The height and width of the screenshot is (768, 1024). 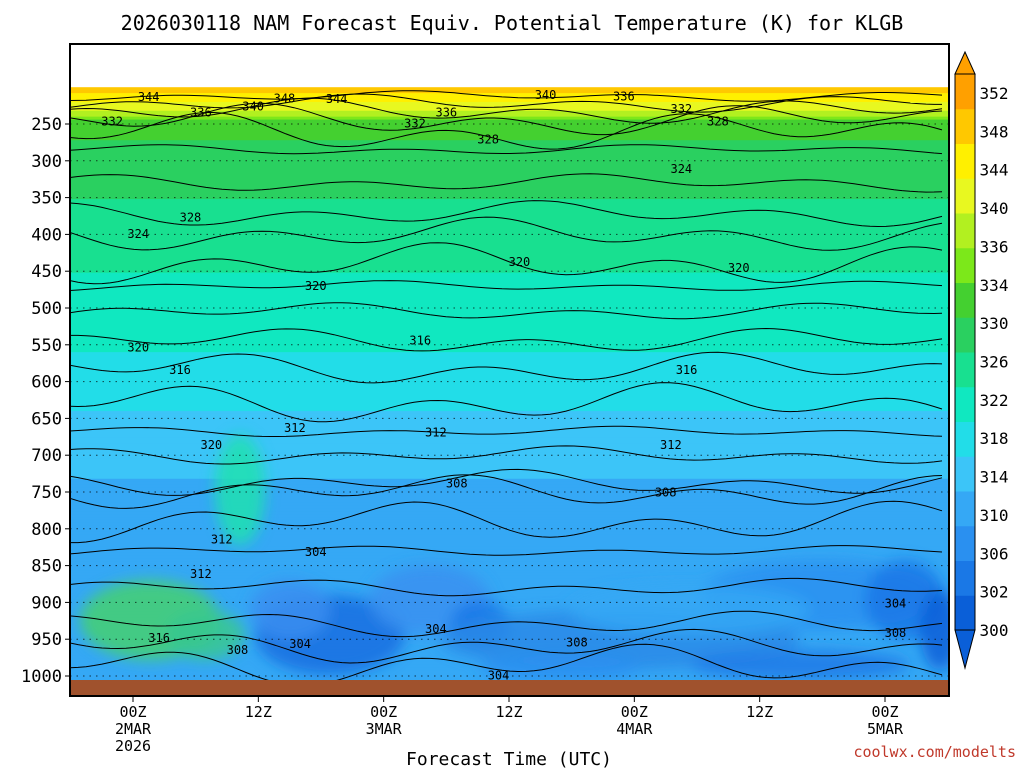 I want to click on y-tick-label: 350, so click(x=46, y=199).